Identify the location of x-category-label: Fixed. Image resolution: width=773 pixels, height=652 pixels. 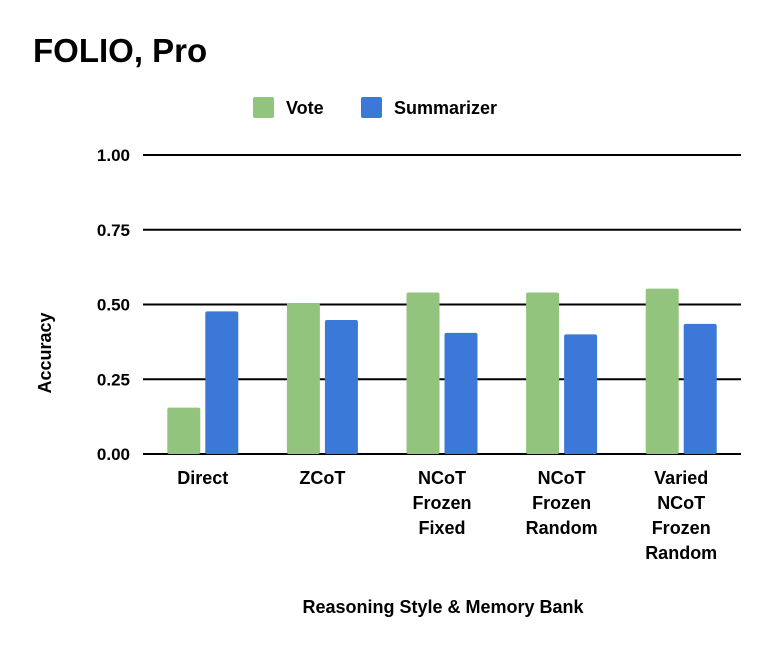
(441, 528).